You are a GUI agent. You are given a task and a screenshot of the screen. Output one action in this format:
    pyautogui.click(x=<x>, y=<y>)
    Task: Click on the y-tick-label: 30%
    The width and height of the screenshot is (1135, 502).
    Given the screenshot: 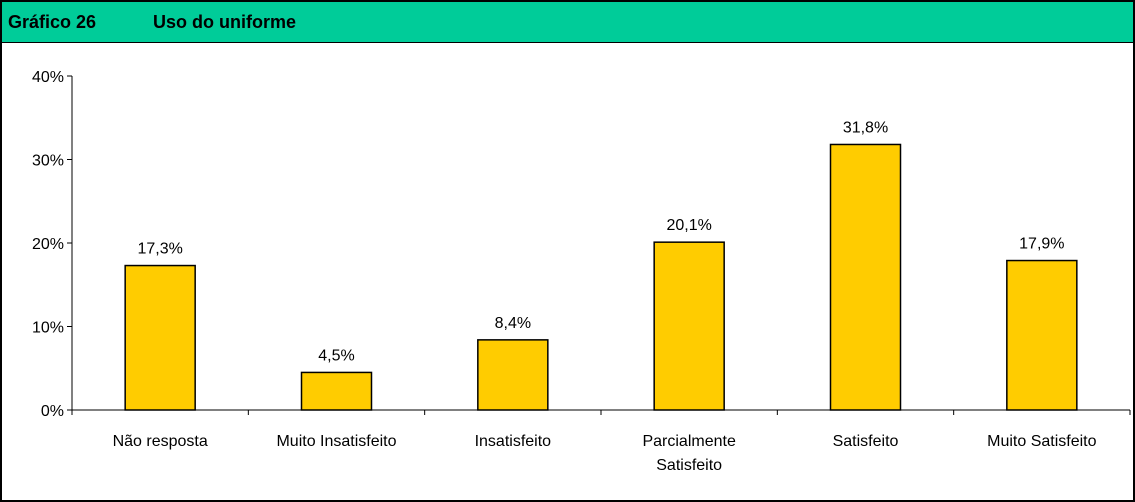 What is the action you would take?
    pyautogui.click(x=48, y=161)
    